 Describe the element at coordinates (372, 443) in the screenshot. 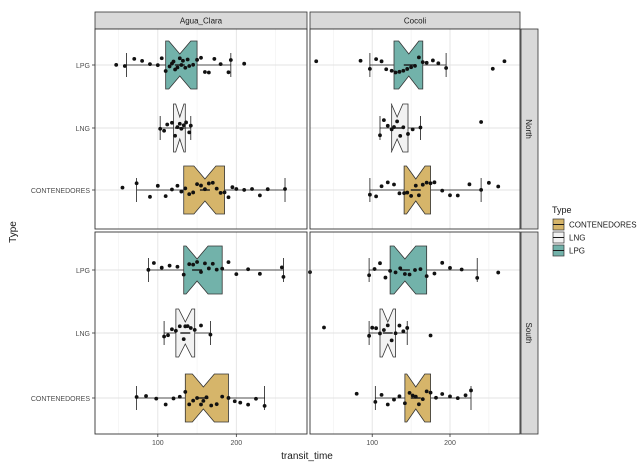

I see `x-tick-label: 100` at that location.